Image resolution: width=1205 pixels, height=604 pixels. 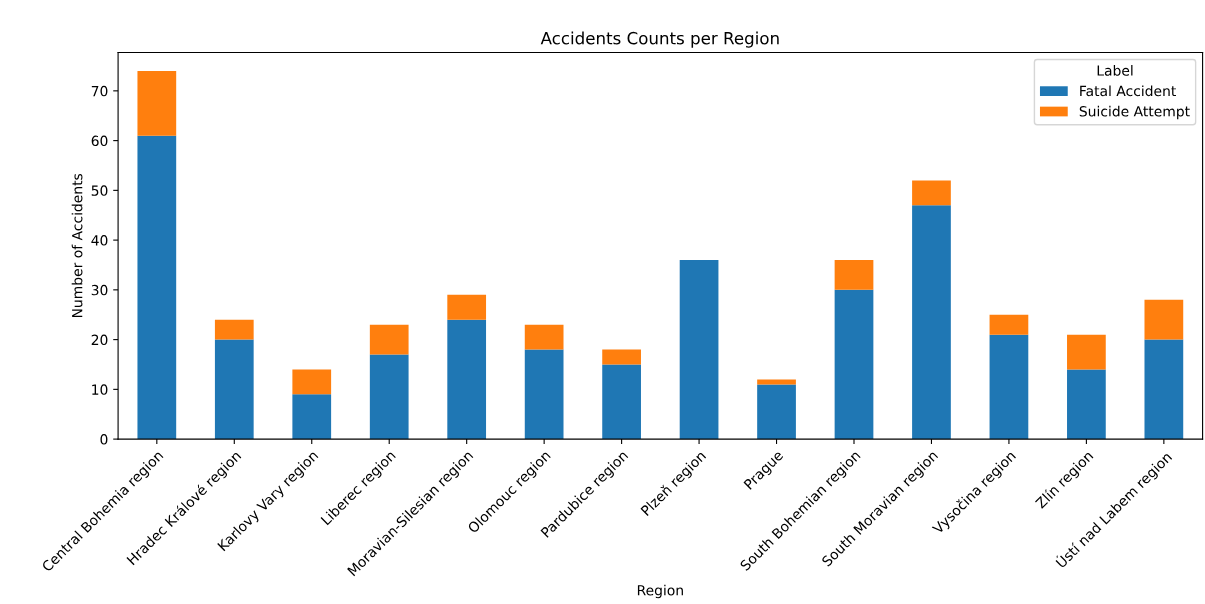 What do you see at coordinates (99, 340) in the screenshot?
I see `y-tick-label: 20` at bounding box center [99, 340].